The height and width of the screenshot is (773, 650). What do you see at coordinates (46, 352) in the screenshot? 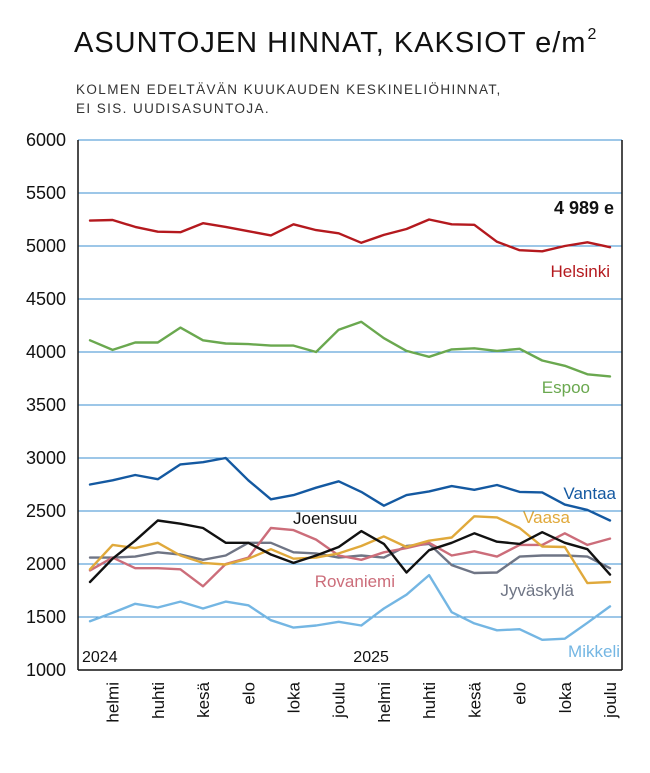
I see `y-tick-label: 4000` at bounding box center [46, 352].